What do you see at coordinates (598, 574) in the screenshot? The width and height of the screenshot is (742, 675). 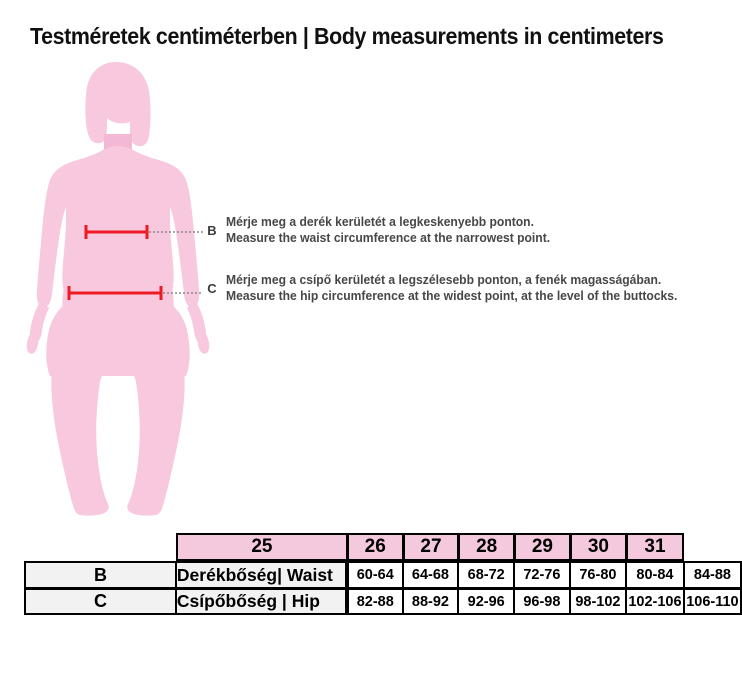 I see `table-cell-waist-29: 76-80` at bounding box center [598, 574].